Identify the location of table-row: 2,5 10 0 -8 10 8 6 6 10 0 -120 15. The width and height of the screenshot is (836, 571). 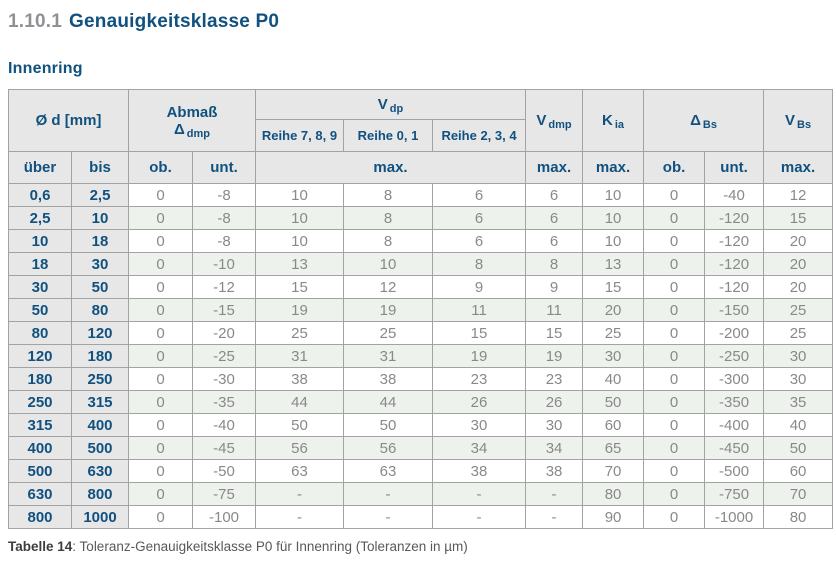
(421, 218).